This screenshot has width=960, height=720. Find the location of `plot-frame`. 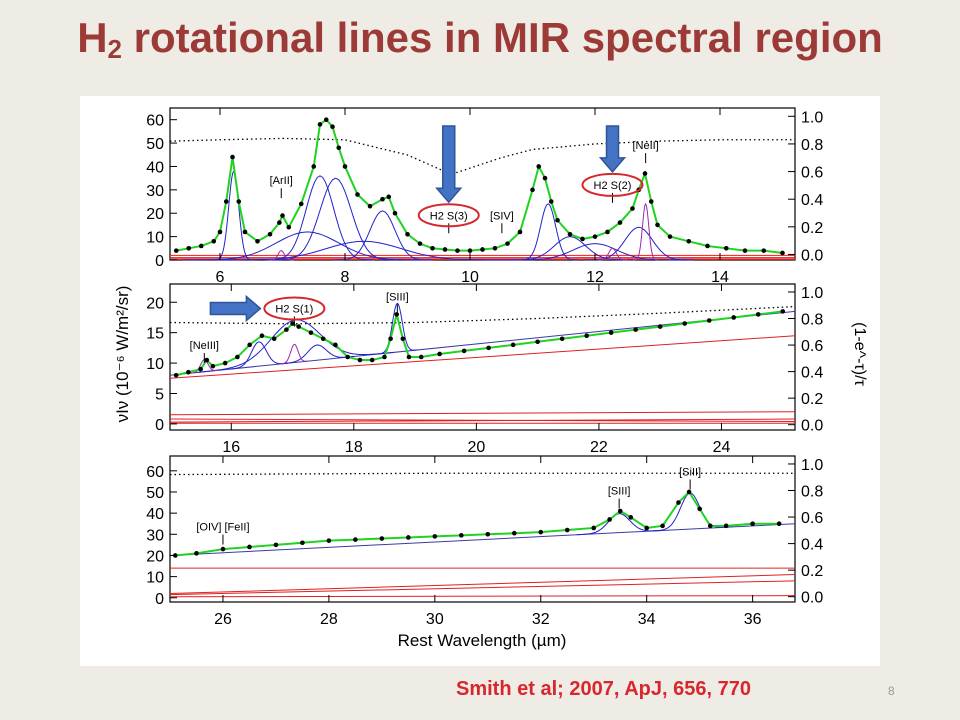

plot-frame is located at coordinates (482, 529).